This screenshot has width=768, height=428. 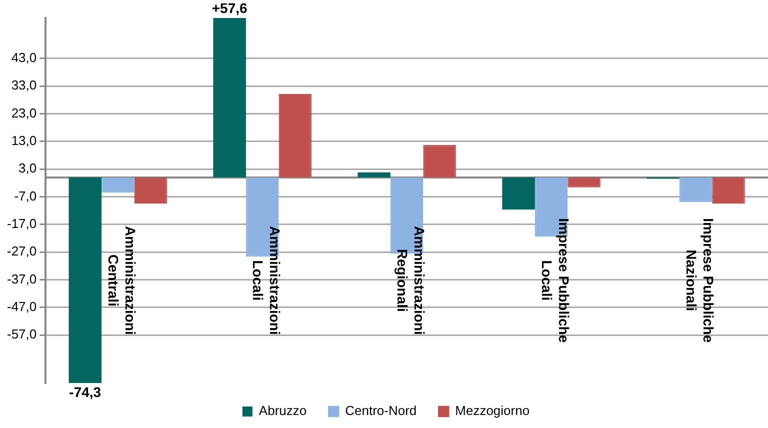 I want to click on legend-label: Abruzzo, so click(x=282, y=410).